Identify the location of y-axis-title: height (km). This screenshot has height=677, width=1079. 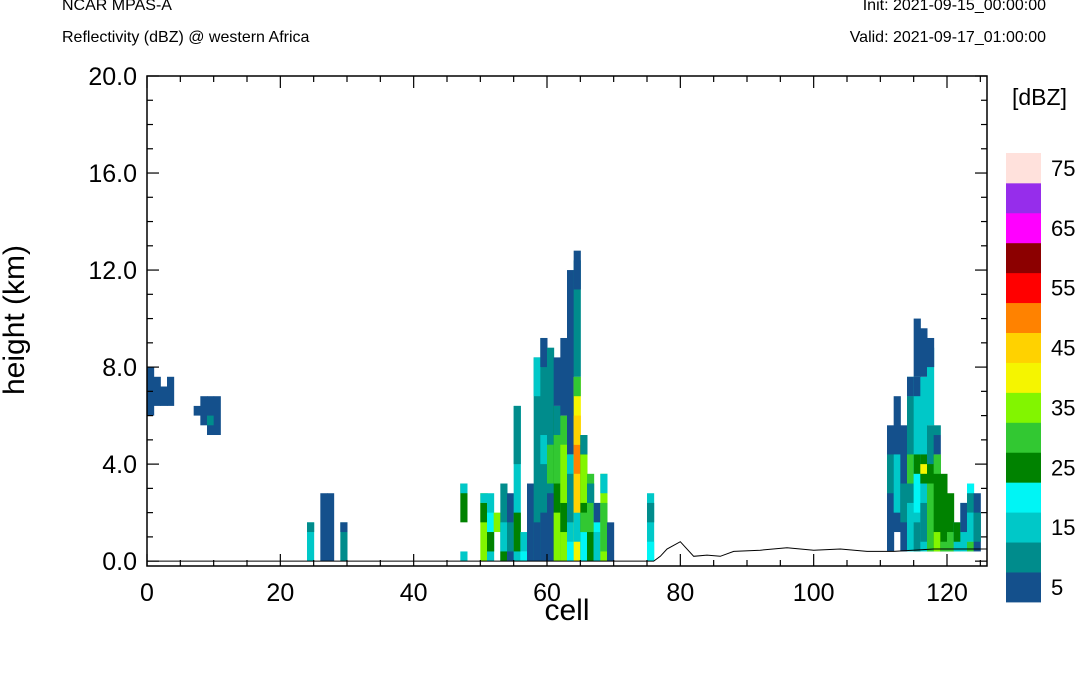
(15, 320).